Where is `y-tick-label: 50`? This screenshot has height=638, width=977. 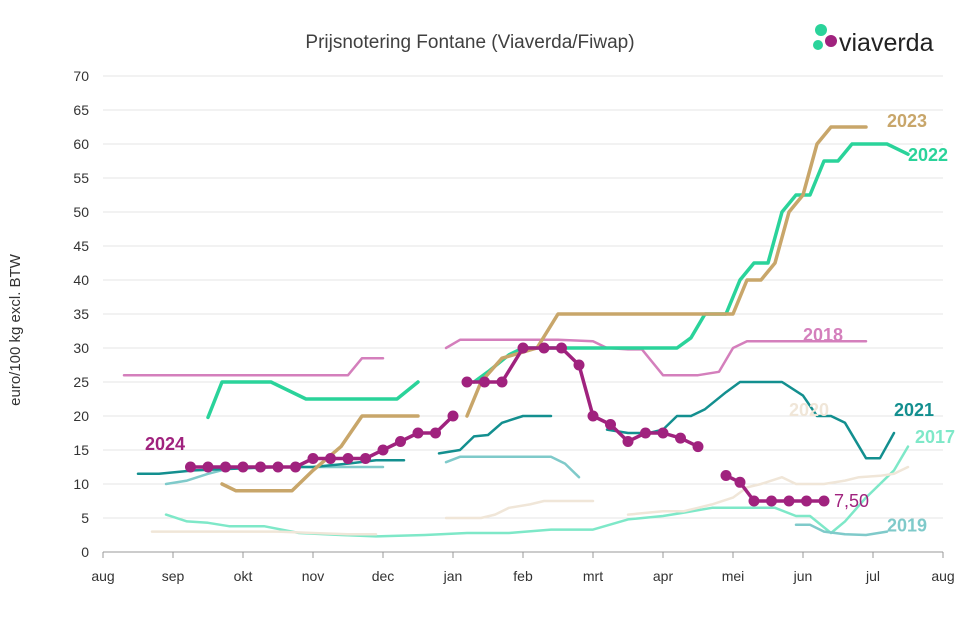
y-tick-label: 50 is located at coordinates (81, 212).